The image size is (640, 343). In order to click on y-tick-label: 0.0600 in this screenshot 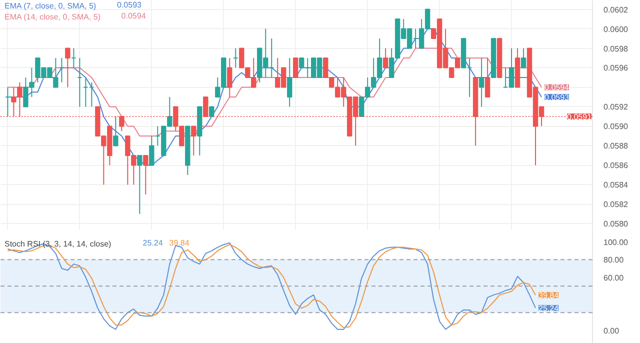, I will do `click(616, 29)`.